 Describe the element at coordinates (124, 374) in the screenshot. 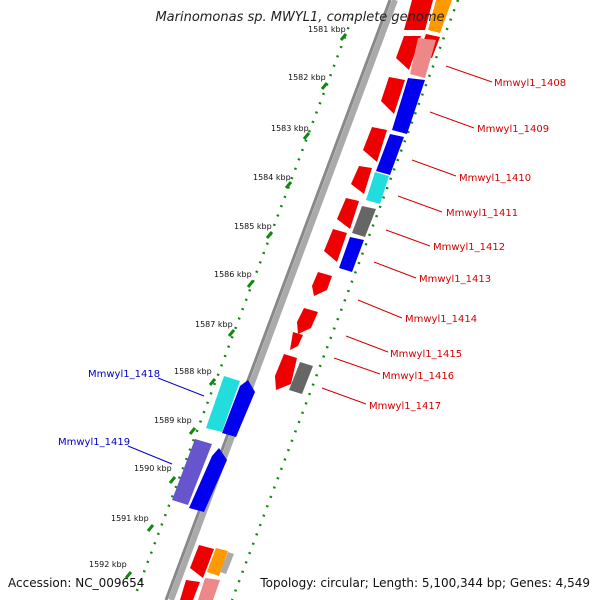

I see `gene-label: Mmwyl1_1418` at that location.